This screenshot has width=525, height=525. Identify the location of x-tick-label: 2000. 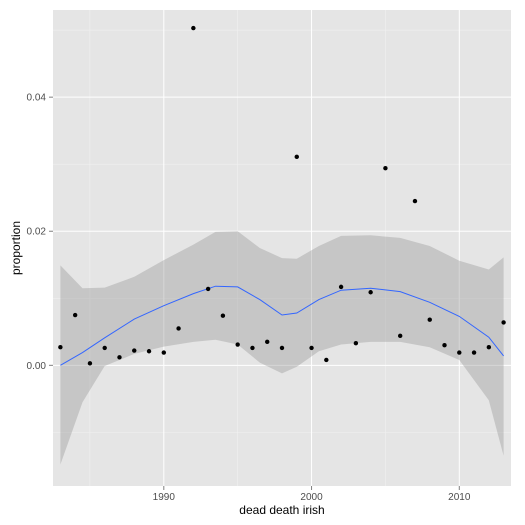
(311, 497).